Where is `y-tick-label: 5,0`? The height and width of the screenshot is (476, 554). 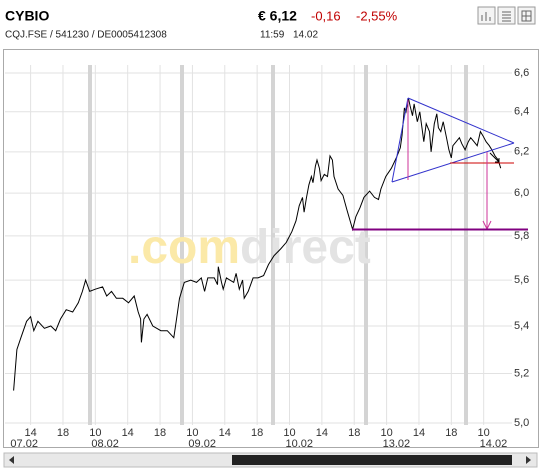
y-tick-label: 5,0 is located at coordinates (521, 423).